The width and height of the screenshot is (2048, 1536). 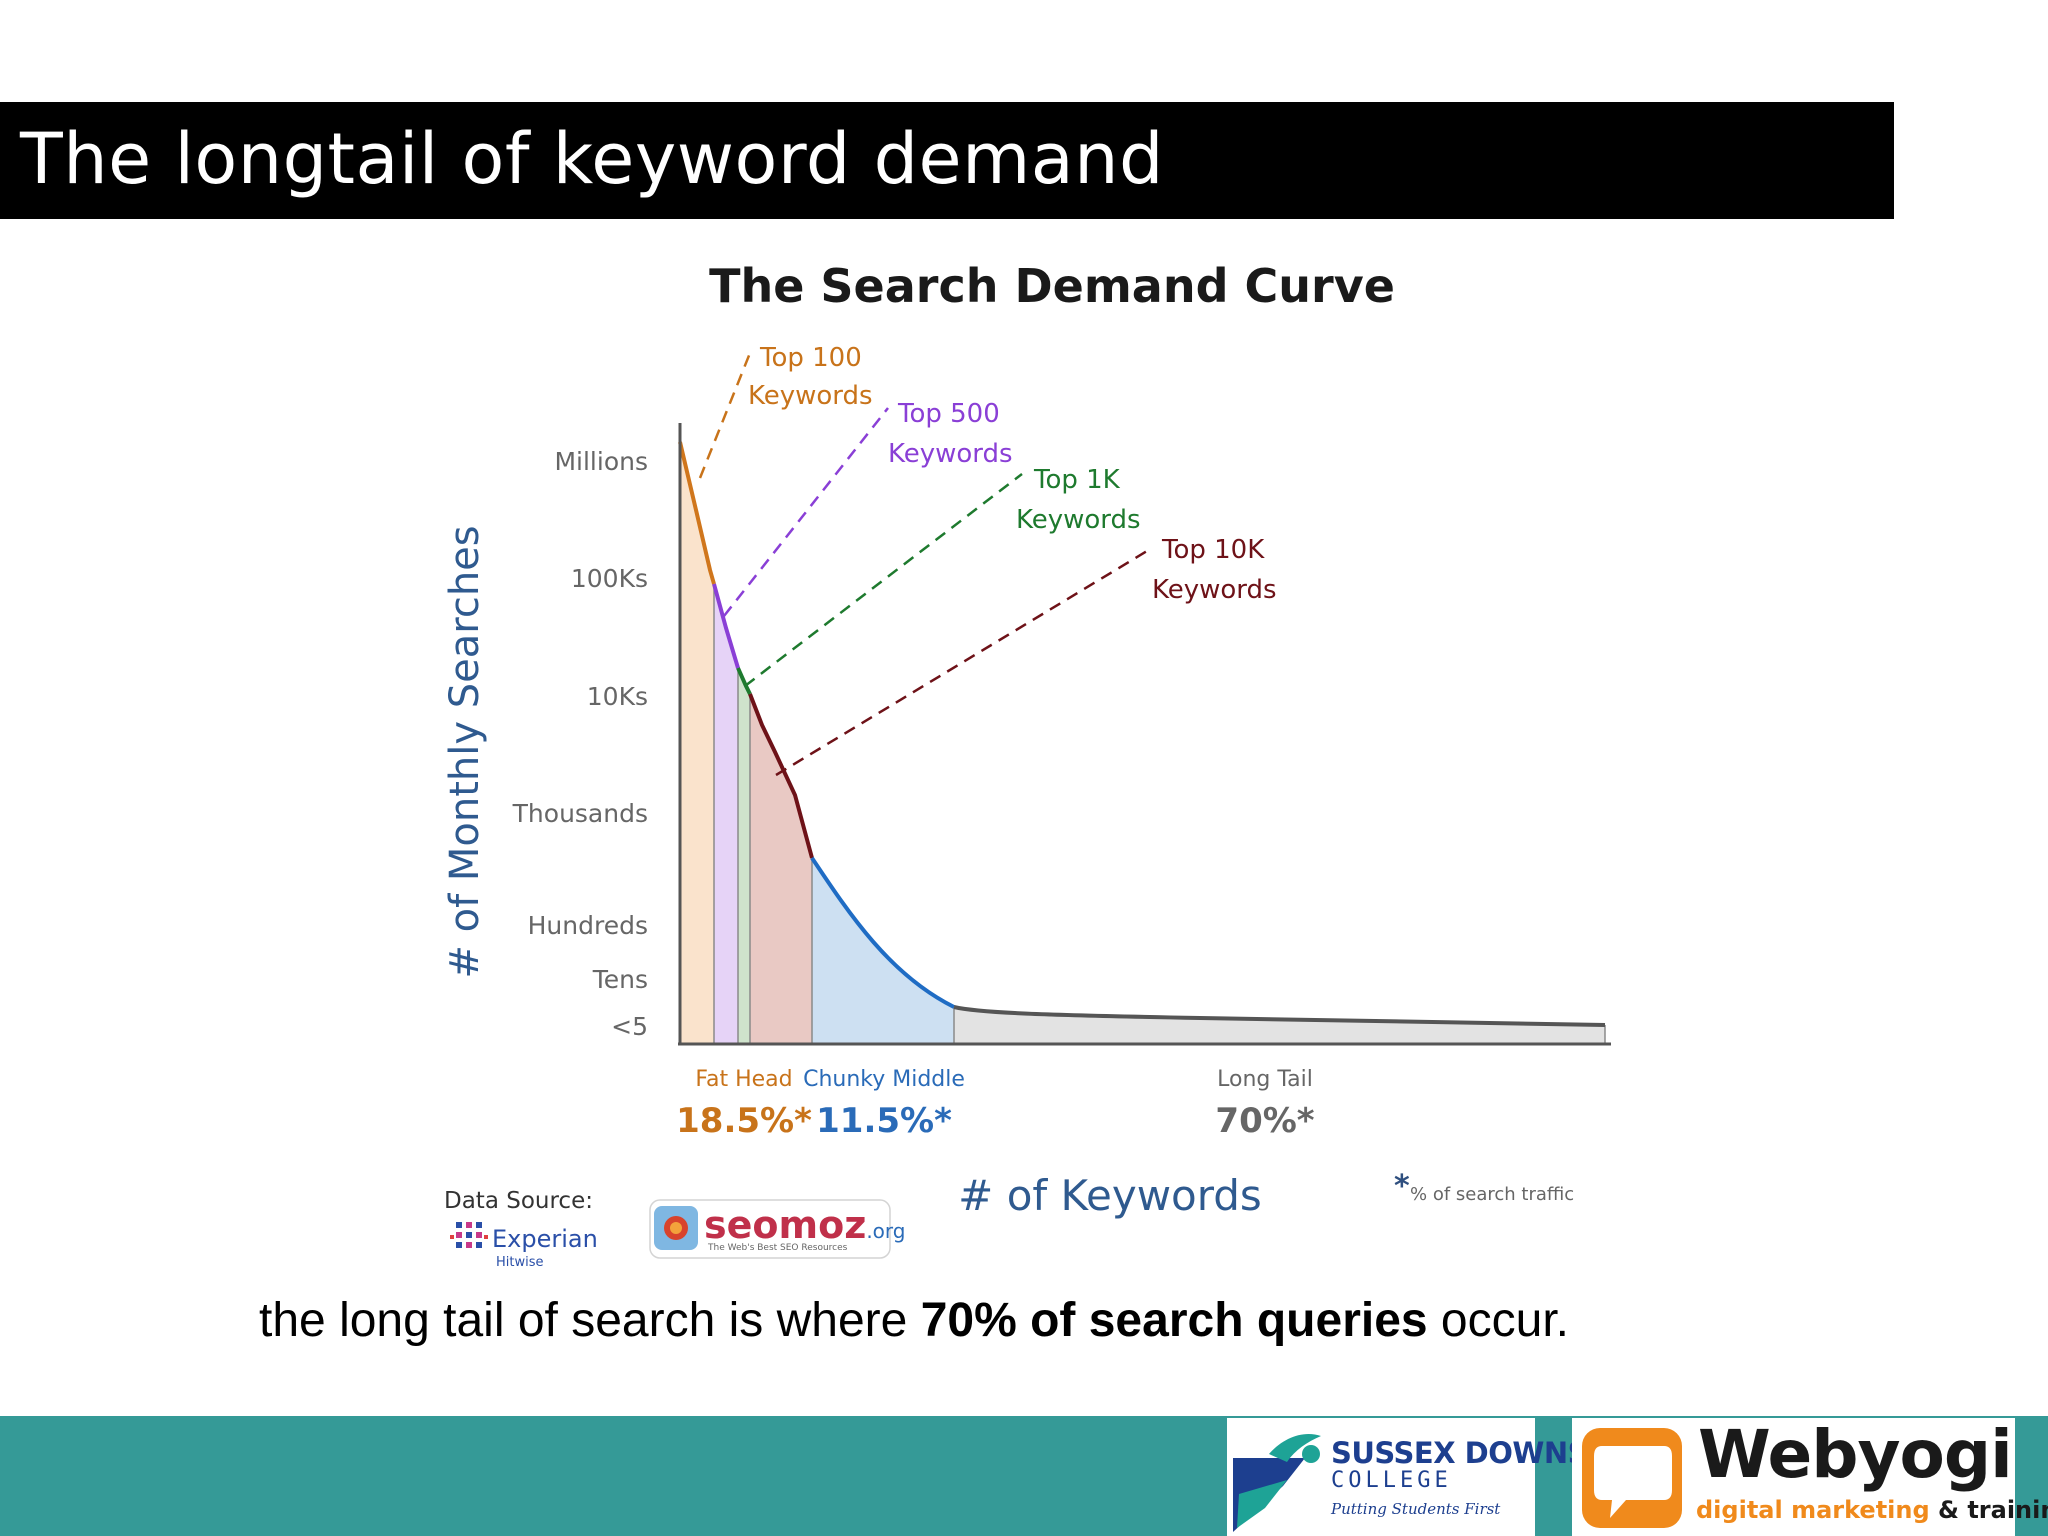 What do you see at coordinates (1813, 1510) in the screenshot?
I see `webyogi-tag-orange: digital marketing` at bounding box center [1813, 1510].